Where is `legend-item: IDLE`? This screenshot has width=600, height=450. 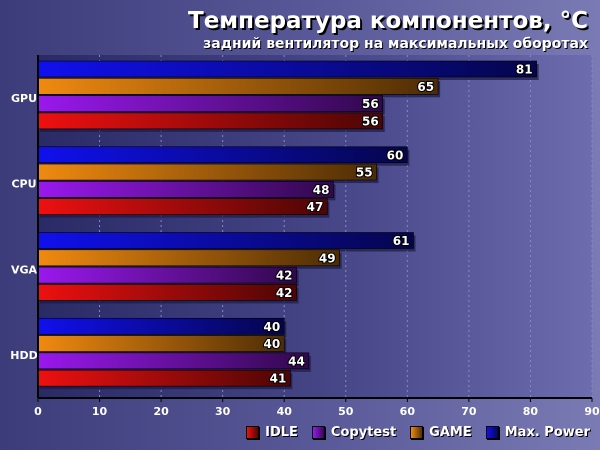 legend-item: IDLE is located at coordinates (272, 432).